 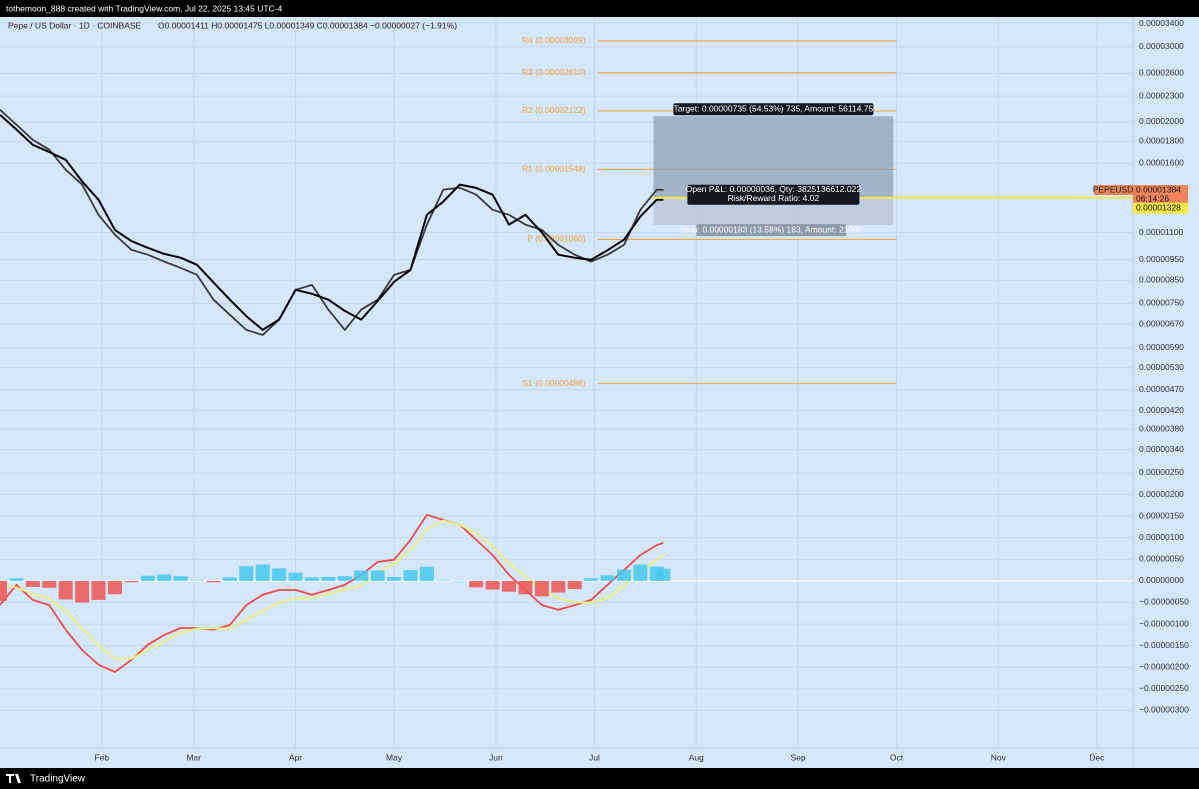 What do you see at coordinates (1164, 710) in the screenshot?
I see `y2-tick-label: −0.00000300` at bounding box center [1164, 710].